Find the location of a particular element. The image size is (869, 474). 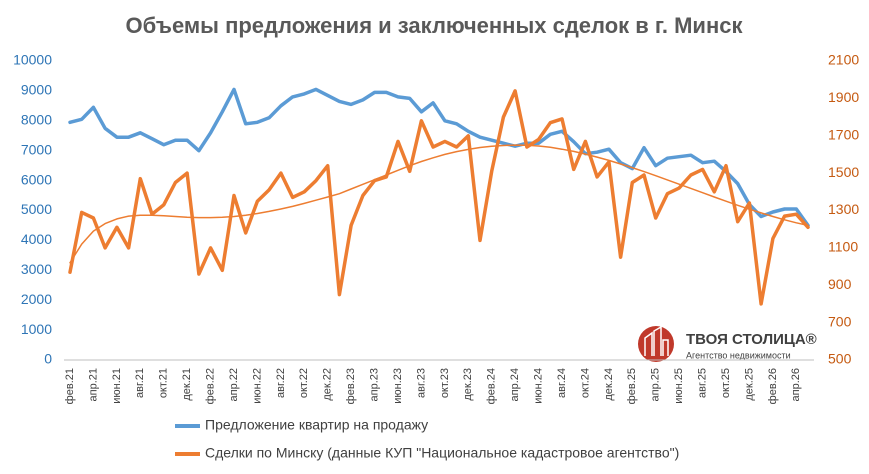

x-tick-label: июн.24 is located at coordinates (538, 386).